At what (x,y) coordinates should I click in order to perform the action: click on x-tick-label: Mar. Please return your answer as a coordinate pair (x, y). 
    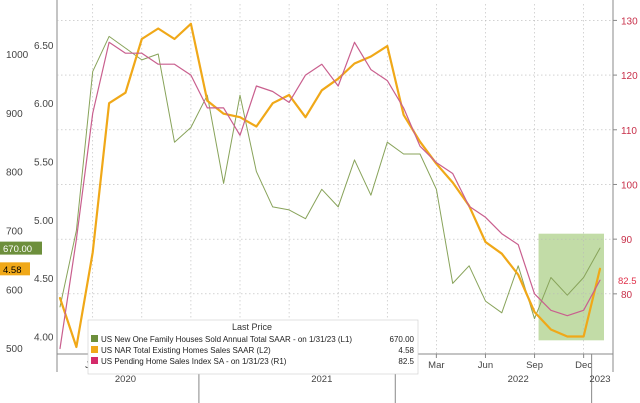
    Looking at the image, I should click on (436, 365).